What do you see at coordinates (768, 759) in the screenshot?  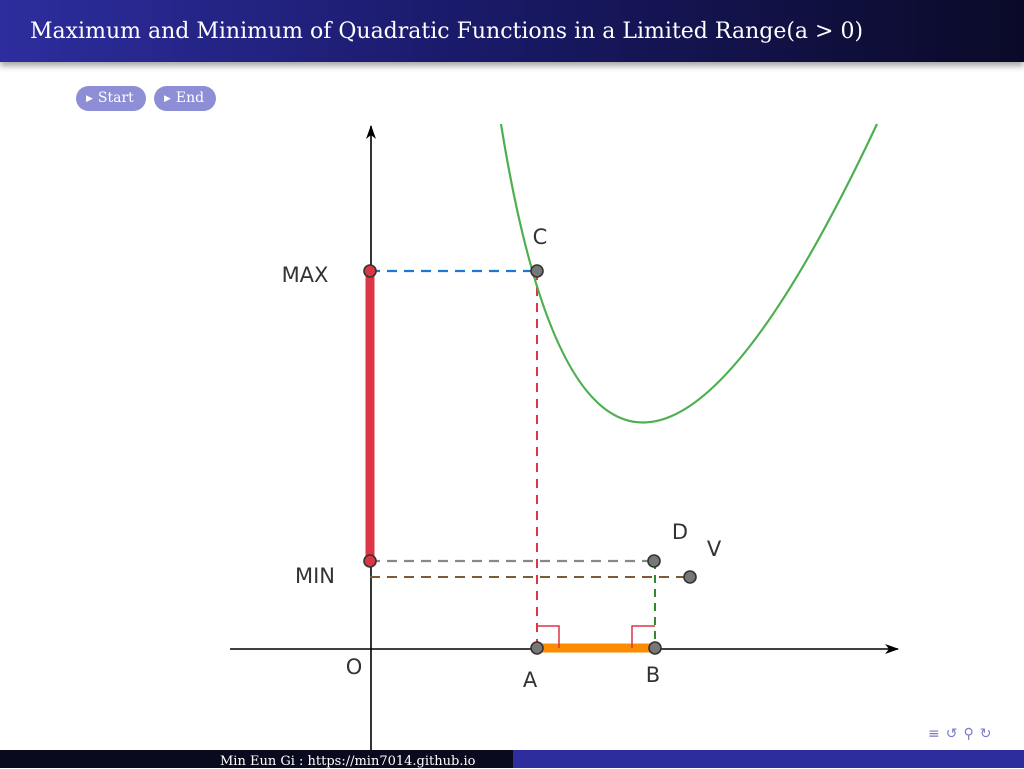 I see `footer-right` at bounding box center [768, 759].